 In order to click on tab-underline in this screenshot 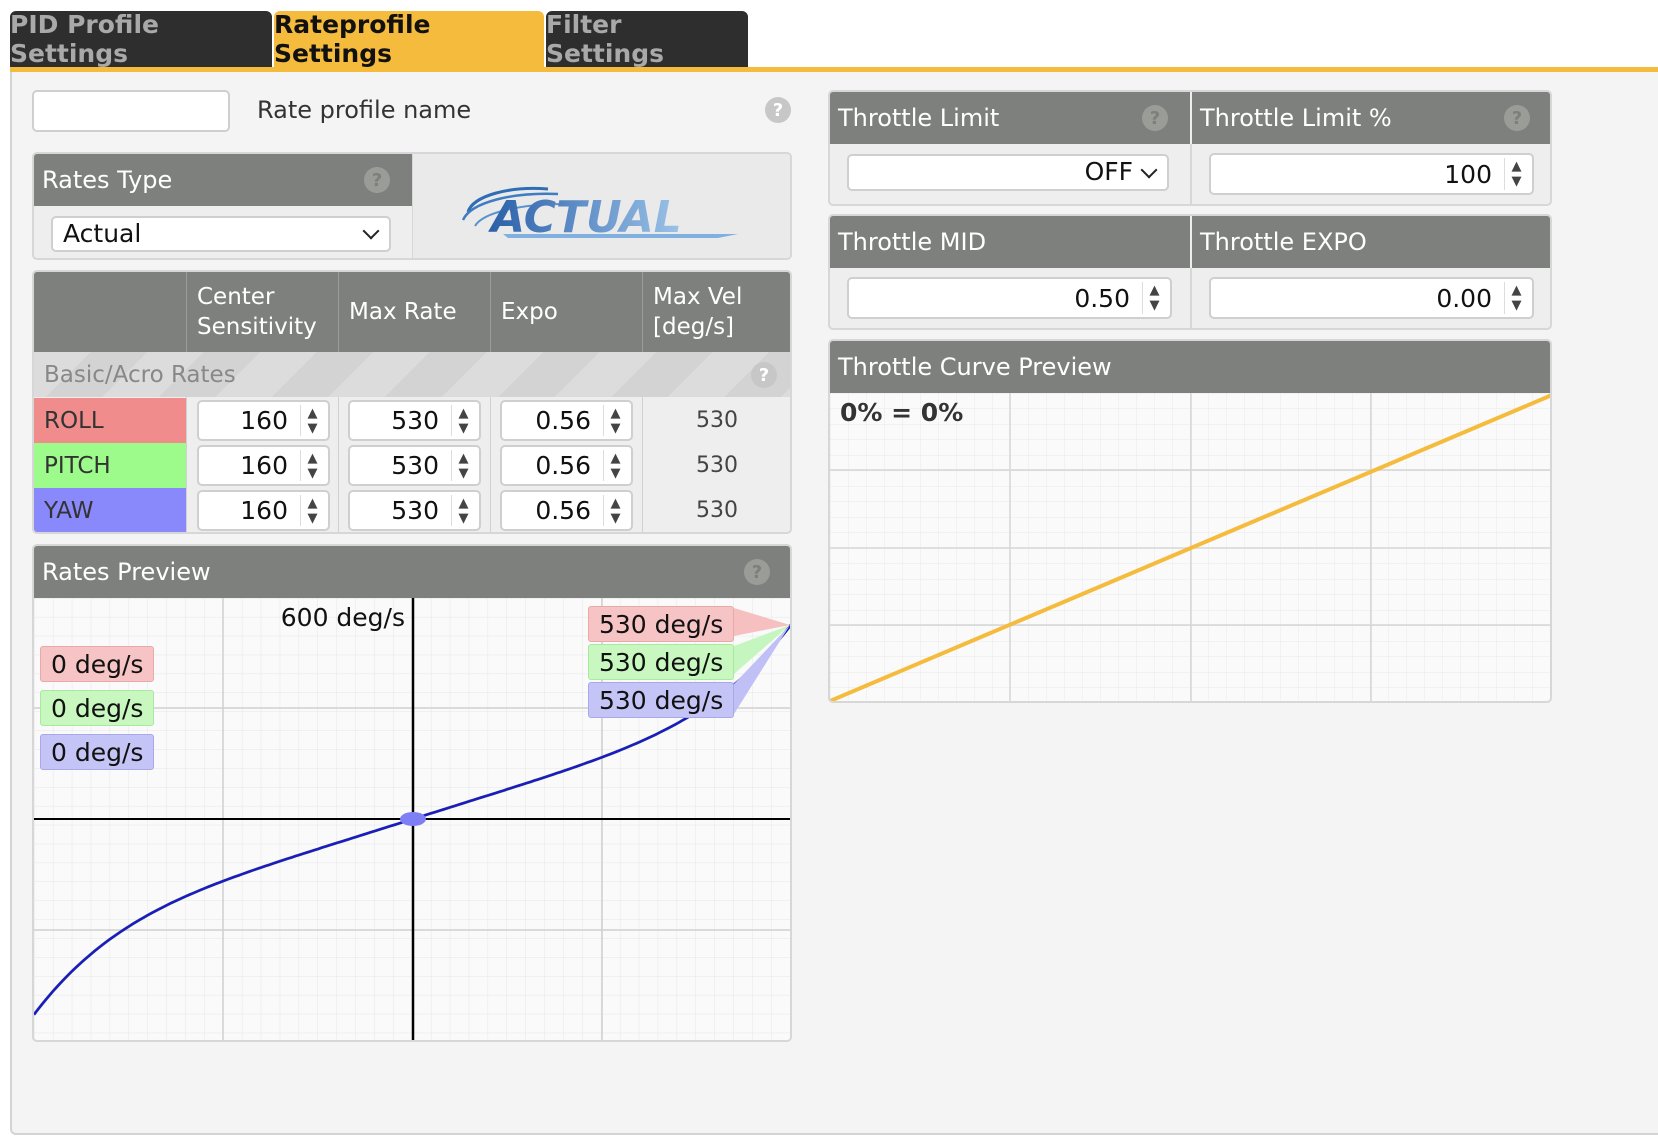, I will do `click(834, 69)`.